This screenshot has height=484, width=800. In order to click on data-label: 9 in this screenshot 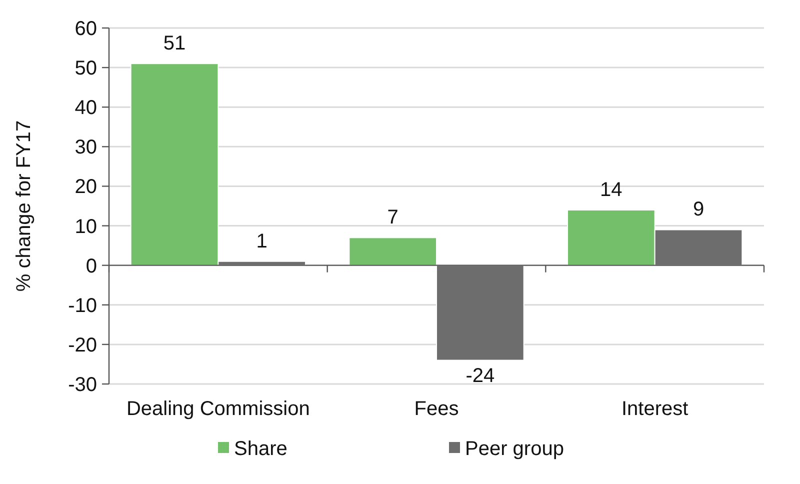, I will do `click(698, 209)`.